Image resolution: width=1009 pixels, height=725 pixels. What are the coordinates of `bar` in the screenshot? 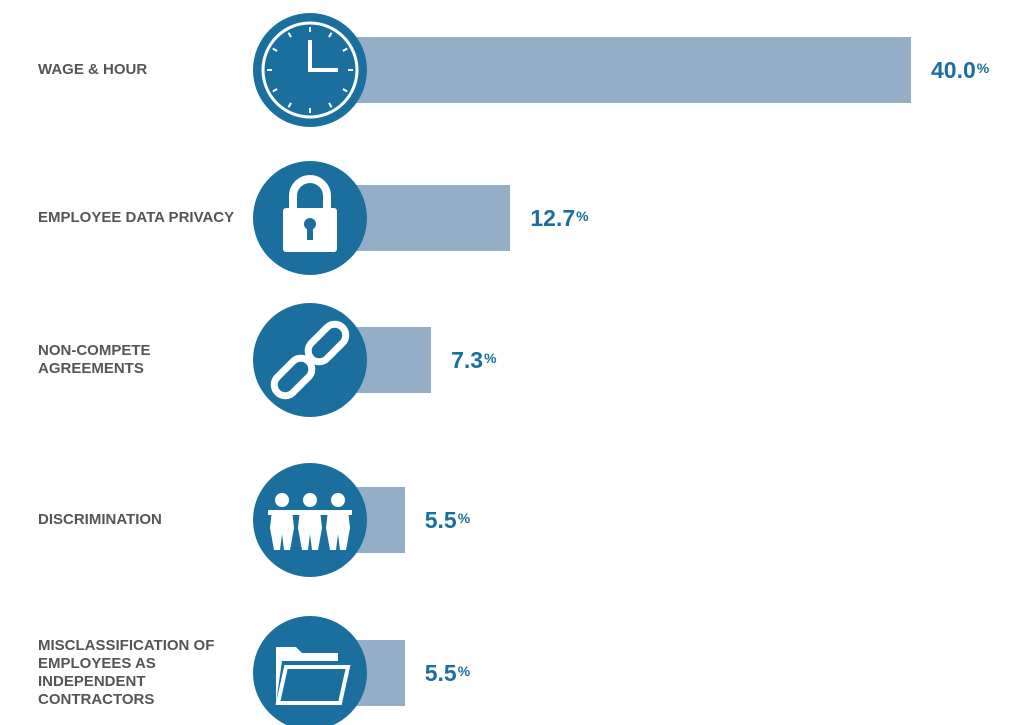 It's located at (617, 70).